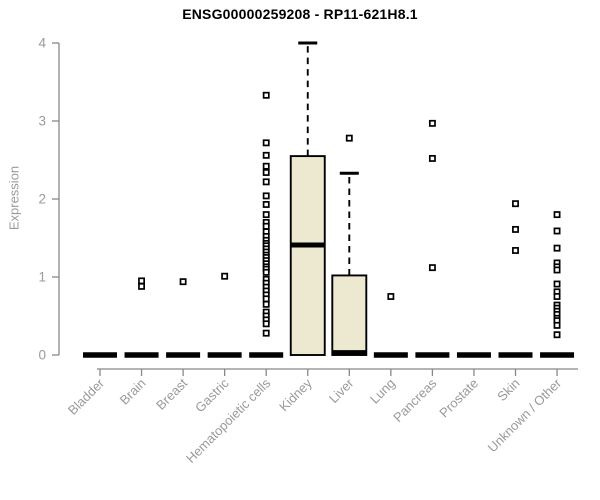 This screenshot has height=500, width=600. What do you see at coordinates (133, 392) in the screenshot?
I see `x-category-label: Brain` at bounding box center [133, 392].